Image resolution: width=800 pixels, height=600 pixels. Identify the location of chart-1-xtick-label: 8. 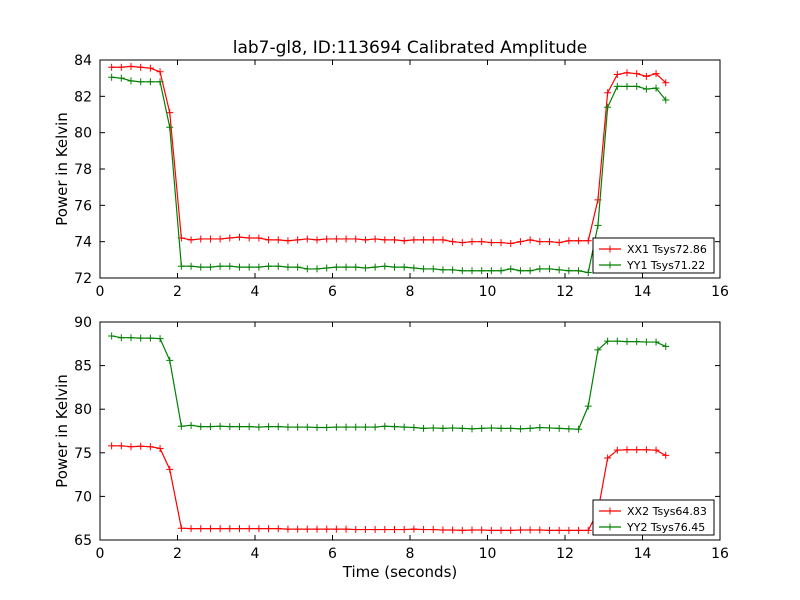
(410, 554).